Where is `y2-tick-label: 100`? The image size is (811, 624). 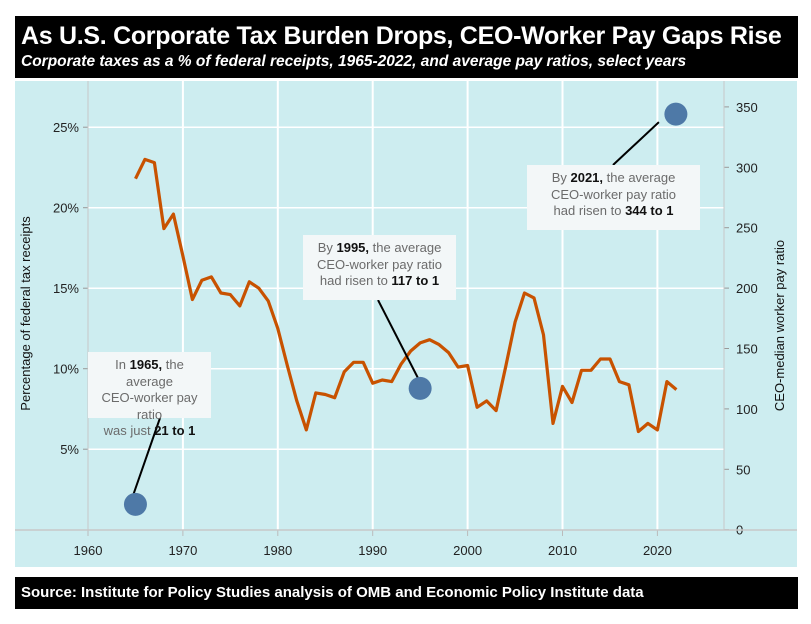 y2-tick-label: 100 is located at coordinates (747, 409).